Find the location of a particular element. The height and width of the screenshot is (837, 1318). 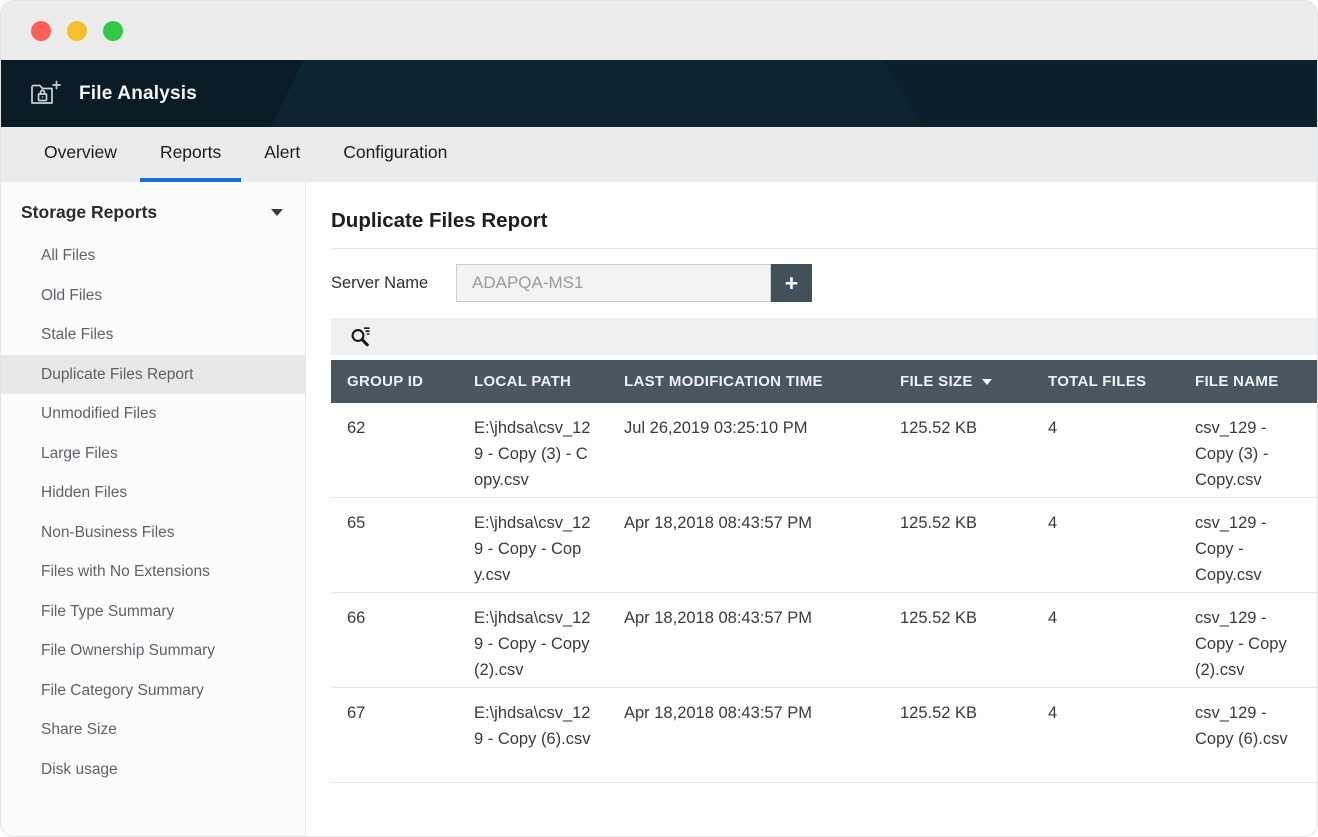

tab-alert: Alert is located at coordinates (282, 152).